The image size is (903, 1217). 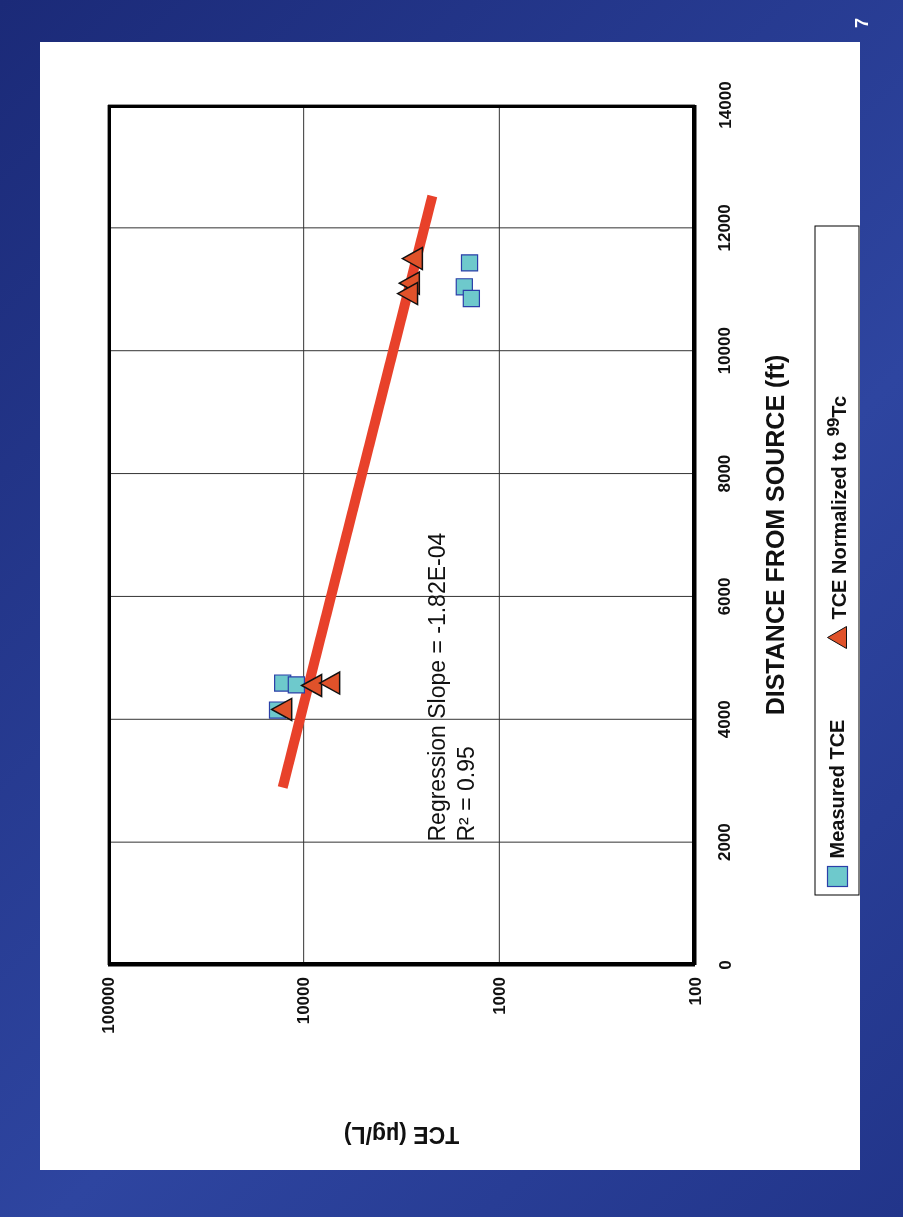 What do you see at coordinates (725, 351) in the screenshot?
I see `y-tick-label: 10000` at bounding box center [725, 351].